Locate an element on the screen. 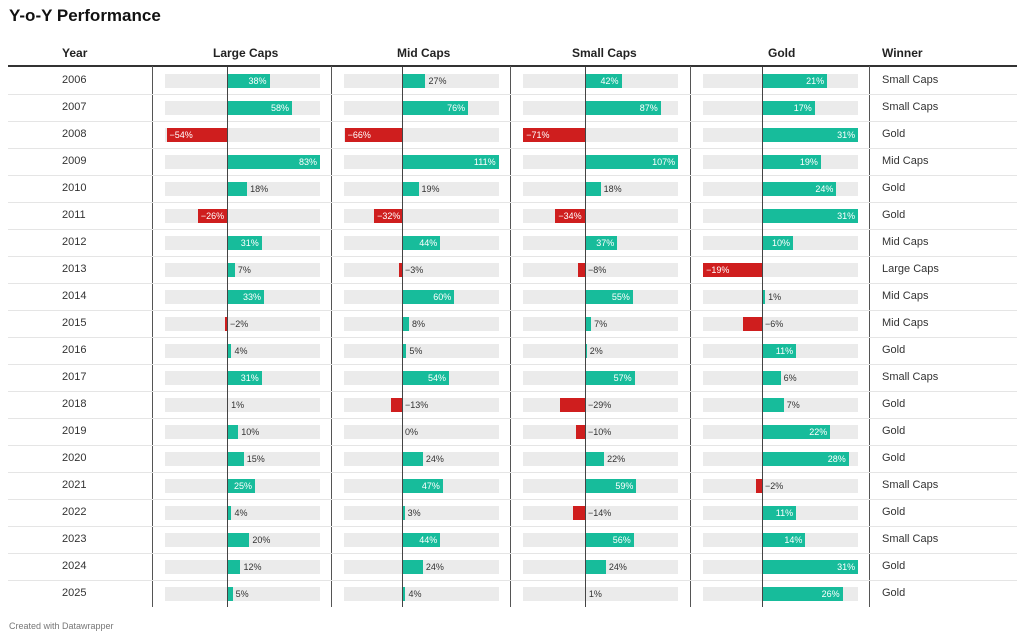 This screenshot has width=1024, height=639. year-cell: 2007 is located at coordinates (74, 106).